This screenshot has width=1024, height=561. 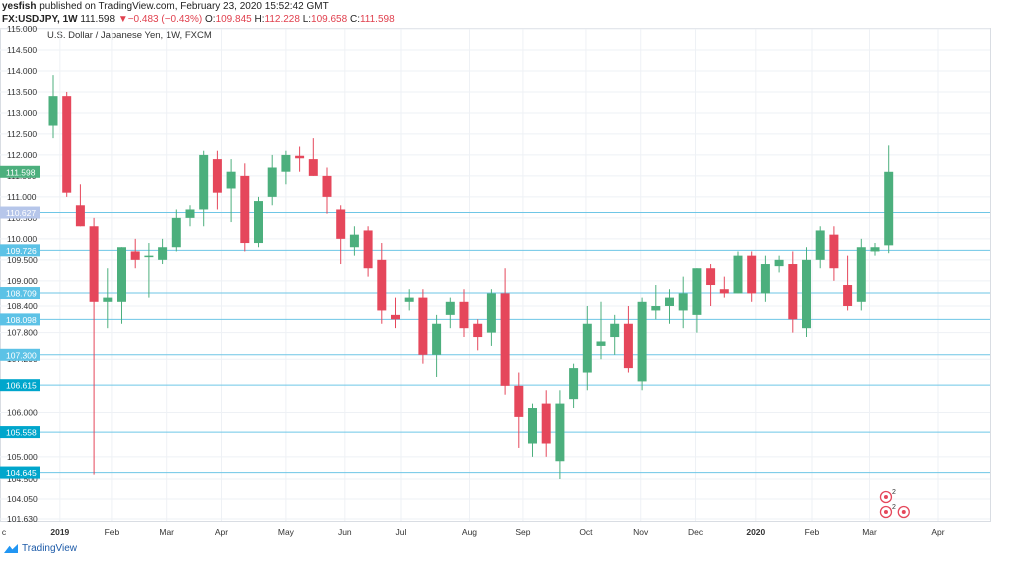 I want to click on x-tick-label: Feb, so click(x=112, y=532).